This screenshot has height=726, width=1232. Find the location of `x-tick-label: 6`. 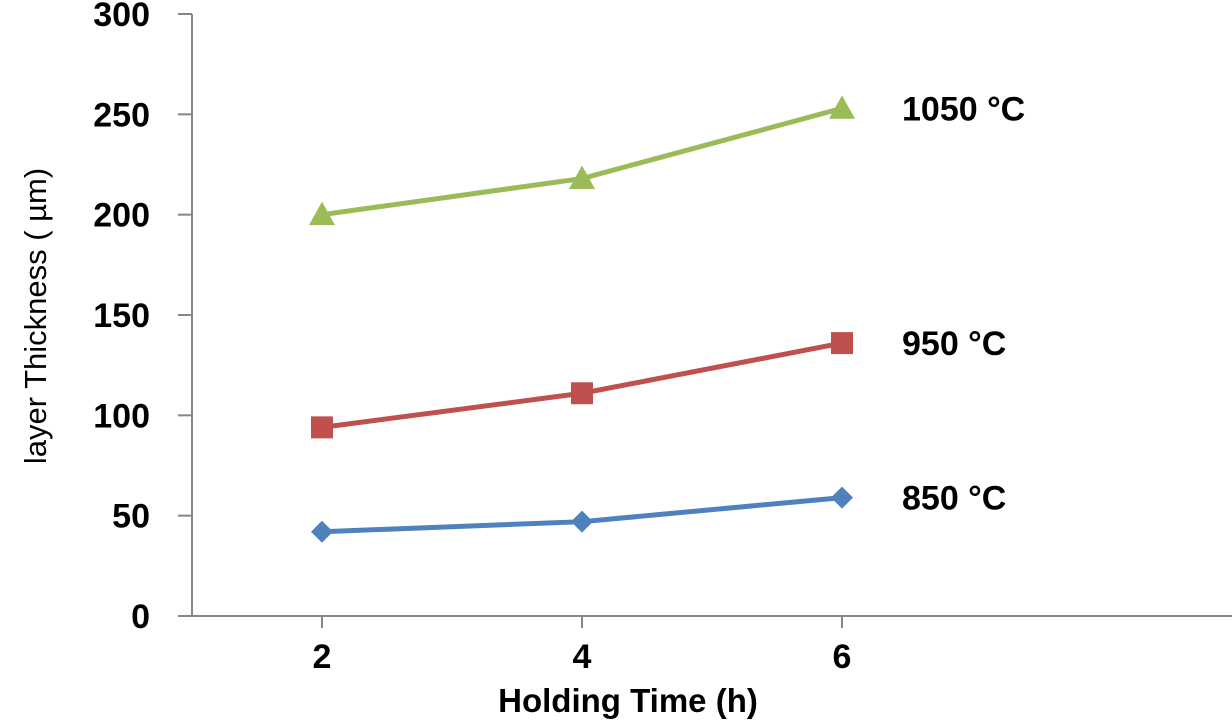

x-tick-label: 6 is located at coordinates (842, 657).